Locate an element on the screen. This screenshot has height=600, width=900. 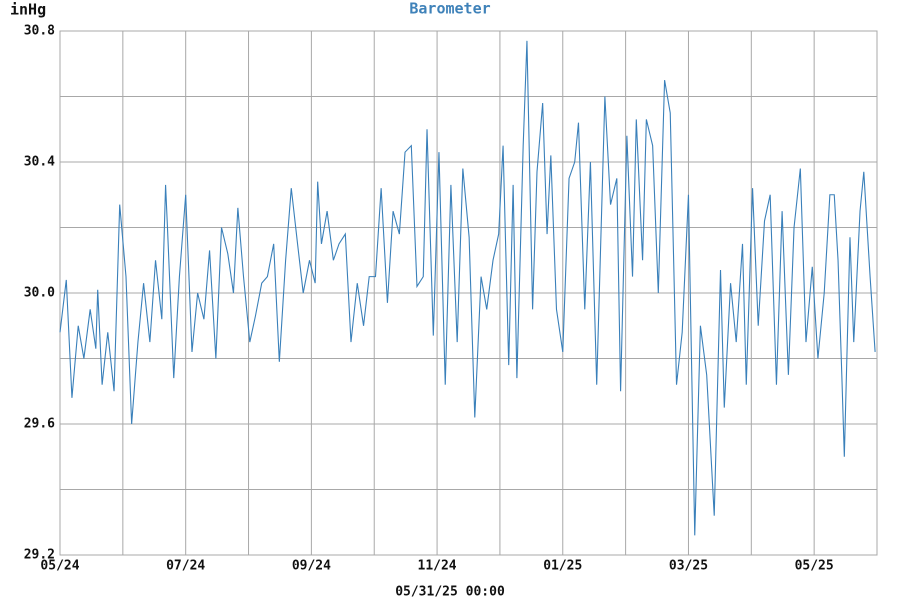
x-tick-label: 07/24 is located at coordinates (185, 566).